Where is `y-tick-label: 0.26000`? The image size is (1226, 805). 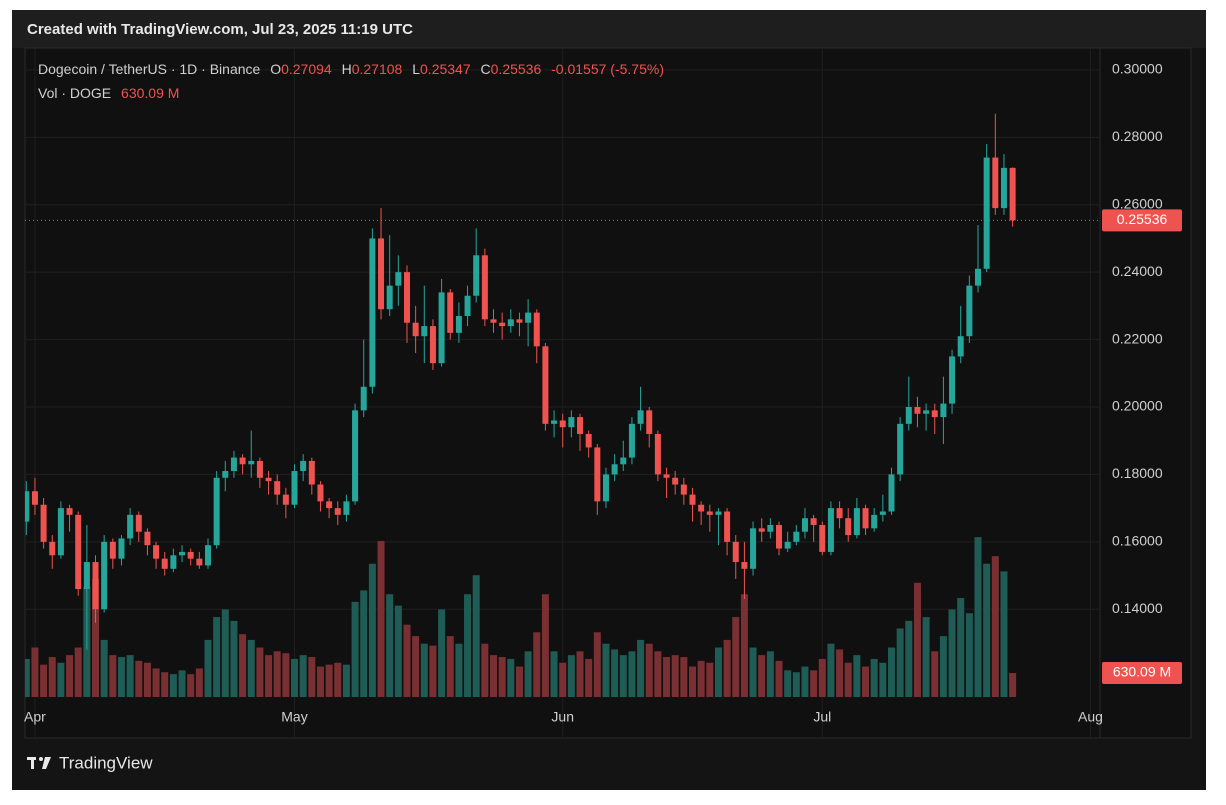
y-tick-label: 0.26000 is located at coordinates (1137, 203).